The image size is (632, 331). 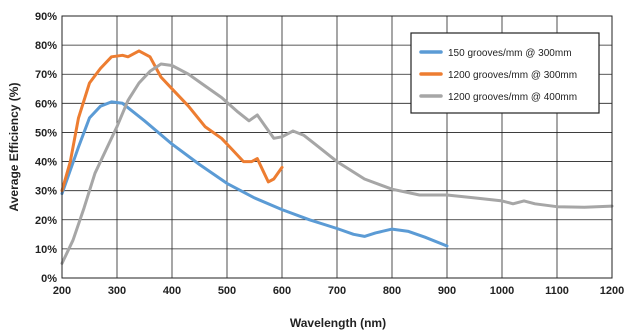 What do you see at coordinates (46, 46) in the screenshot?
I see `y-tick-label: 80%` at bounding box center [46, 46].